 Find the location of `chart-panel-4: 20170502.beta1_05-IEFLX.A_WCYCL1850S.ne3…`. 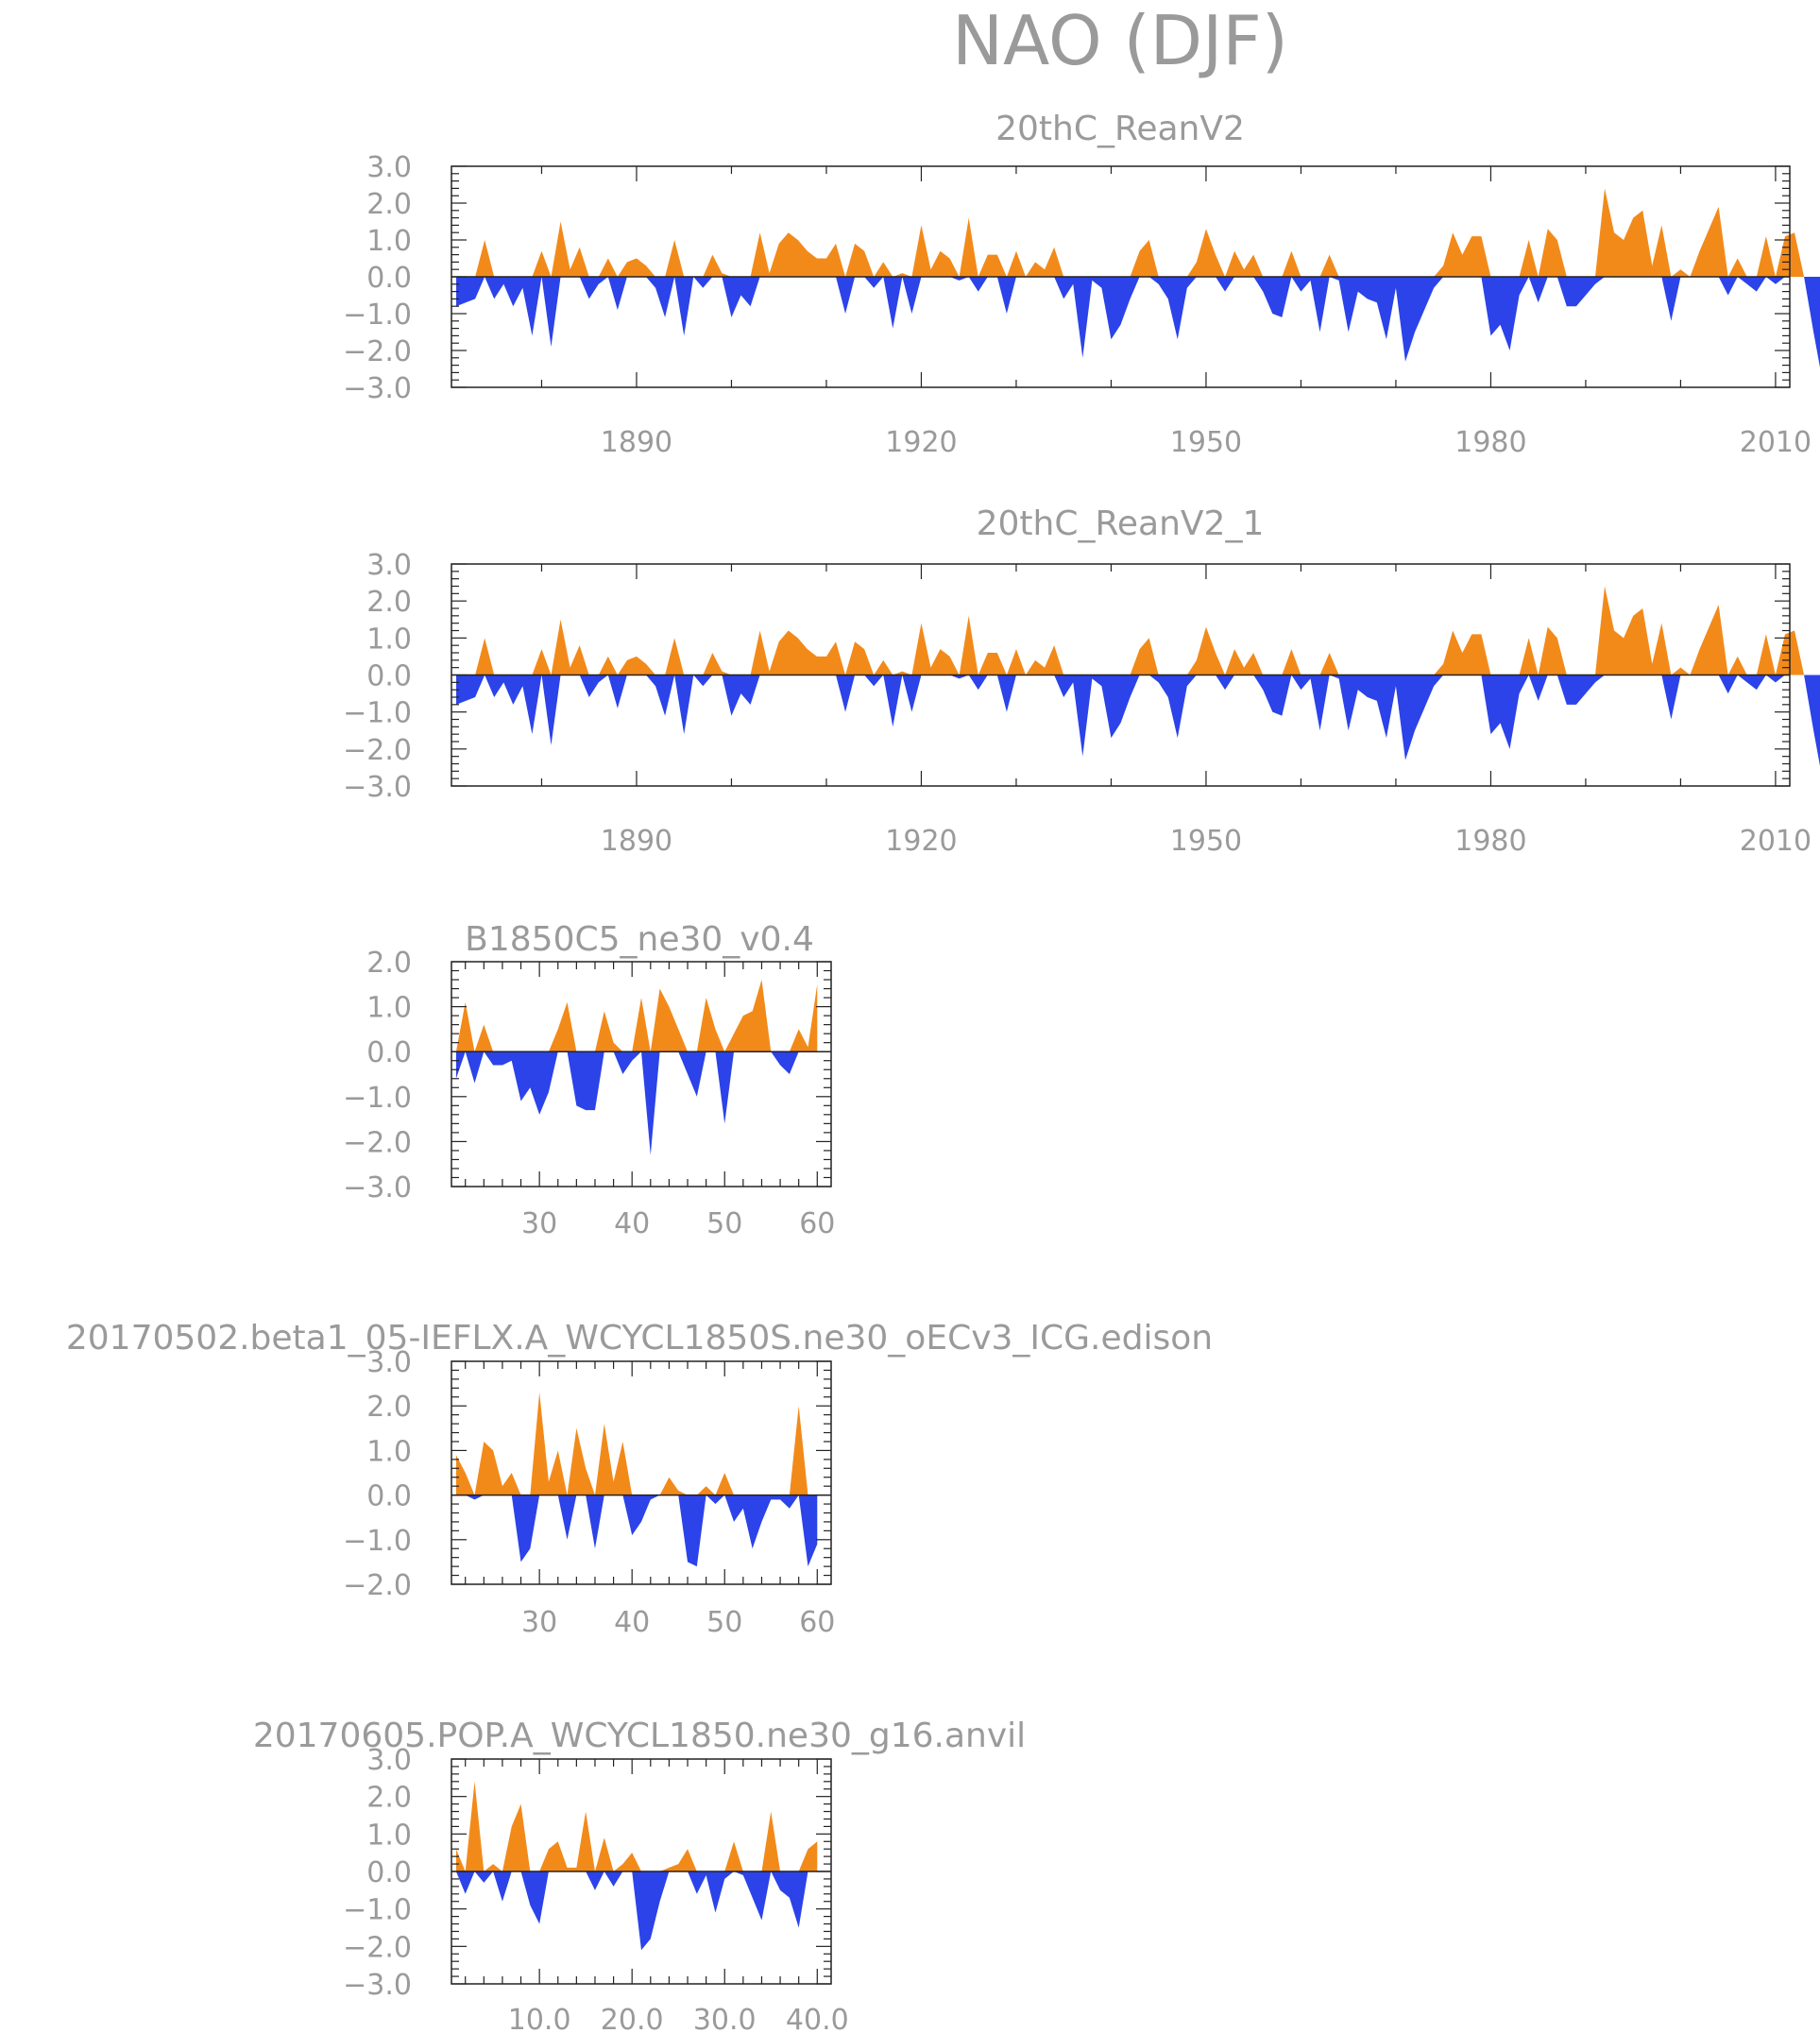

chart-panel-4: 20170502.beta1_05-IEFLX.A_WCYCL1850S.ne3… is located at coordinates (639, 1479).